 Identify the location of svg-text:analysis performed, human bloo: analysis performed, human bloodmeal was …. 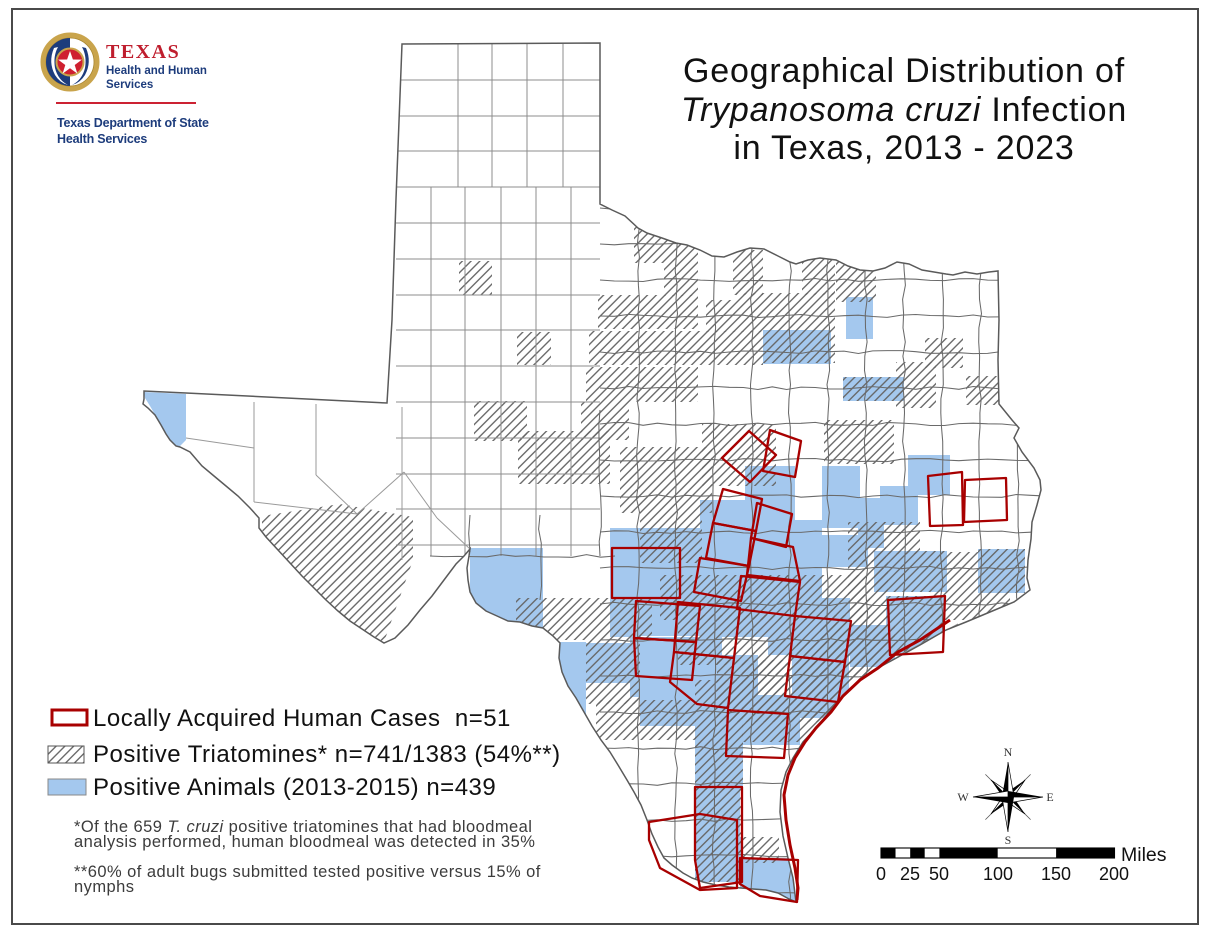
(304, 842).